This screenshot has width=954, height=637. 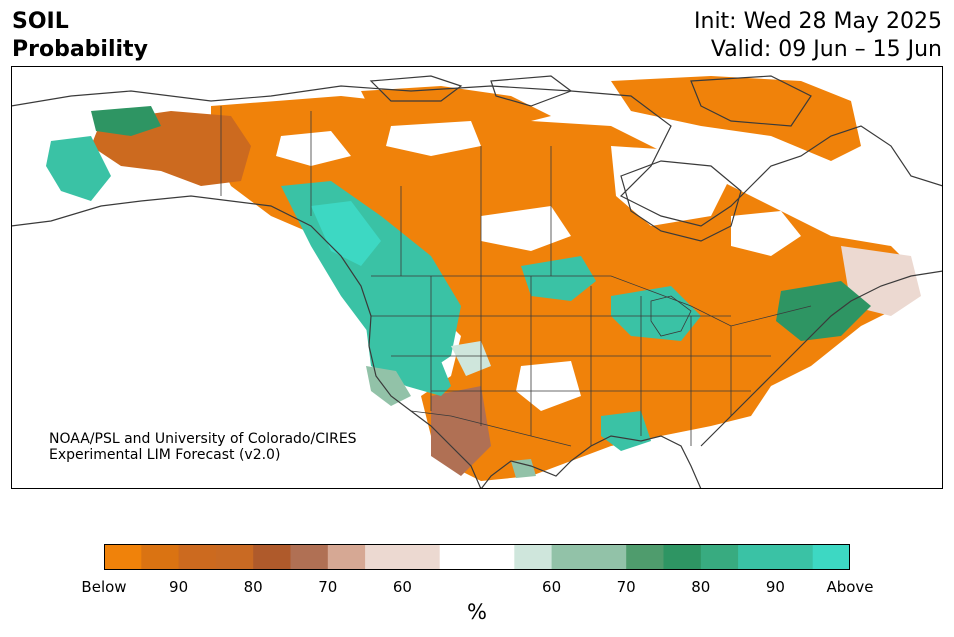 What do you see at coordinates (558, 278) in the screenshot?
I see `above-field-northern-plains` at bounding box center [558, 278].